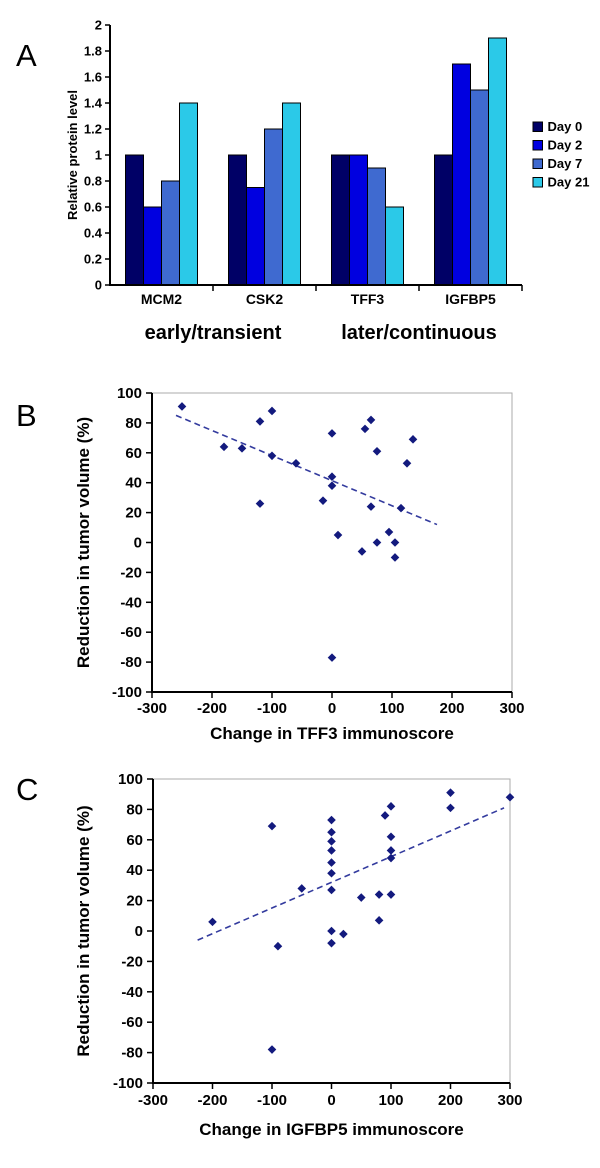 This screenshot has width=600, height=1168. Describe the element at coordinates (93, 77) in the screenshot. I see `y-axis-tick-label: 1.6` at that location.